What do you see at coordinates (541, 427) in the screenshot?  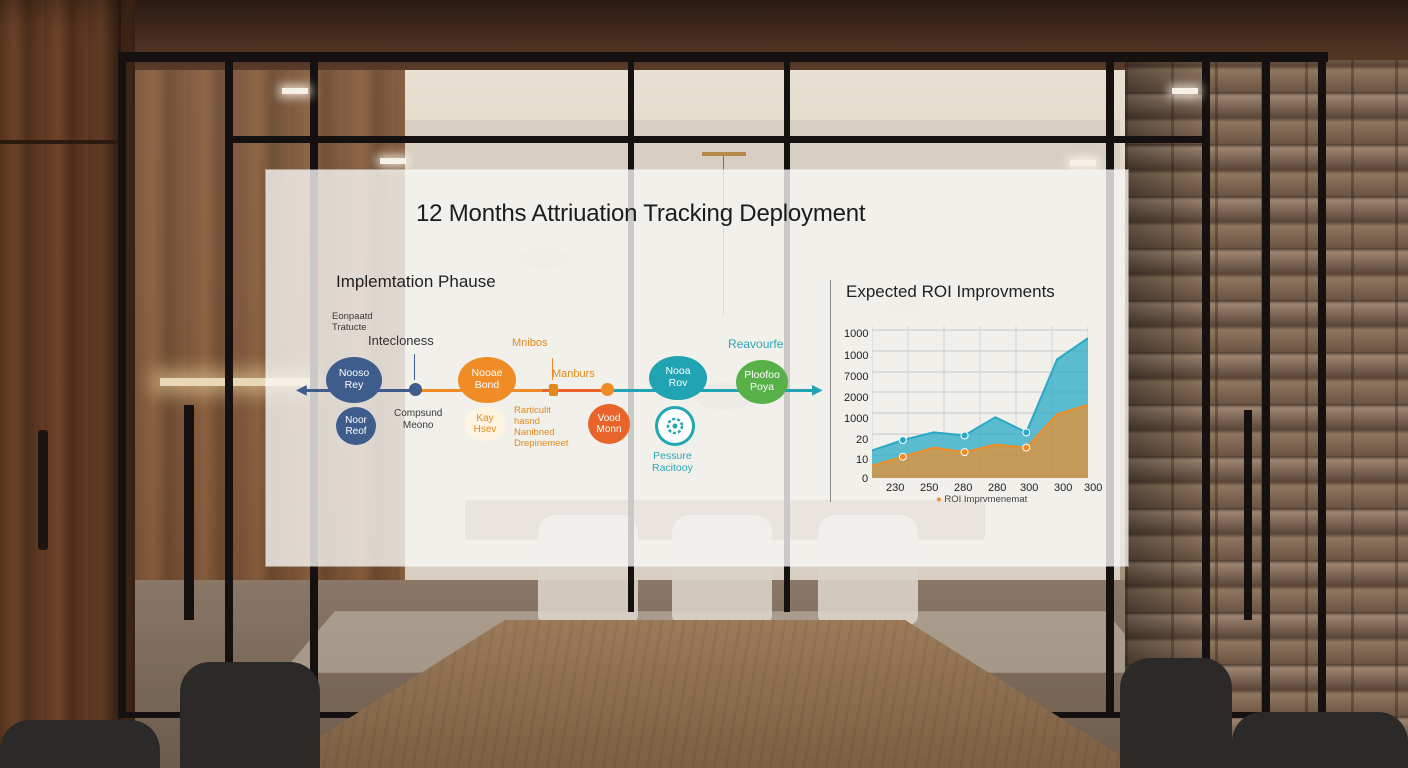 I see `timeline-caption: Rarticulit hasnd Nanibned Drepinemeet` at bounding box center [541, 427].